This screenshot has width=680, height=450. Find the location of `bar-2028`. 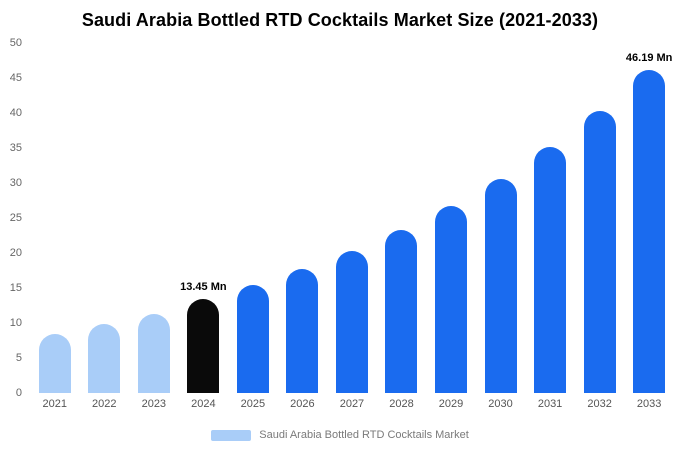

bar-2028 is located at coordinates (401, 311).